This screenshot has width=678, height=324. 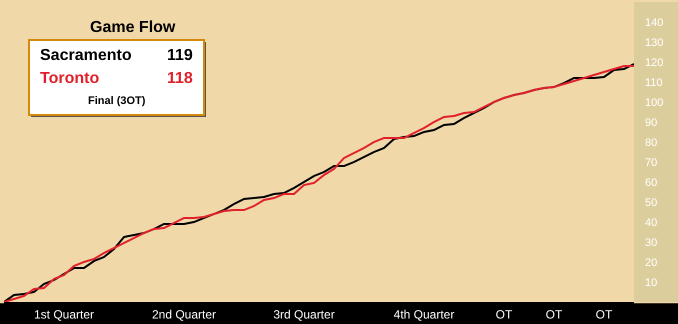 What do you see at coordinates (651, 242) in the screenshot?
I see `y-tick-label: 30` at bounding box center [651, 242].